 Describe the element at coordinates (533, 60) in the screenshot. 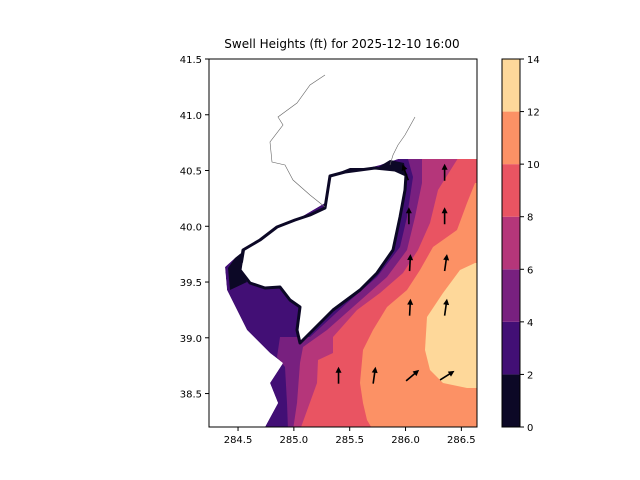

I see `colorbar-tick-label: 14` at that location.